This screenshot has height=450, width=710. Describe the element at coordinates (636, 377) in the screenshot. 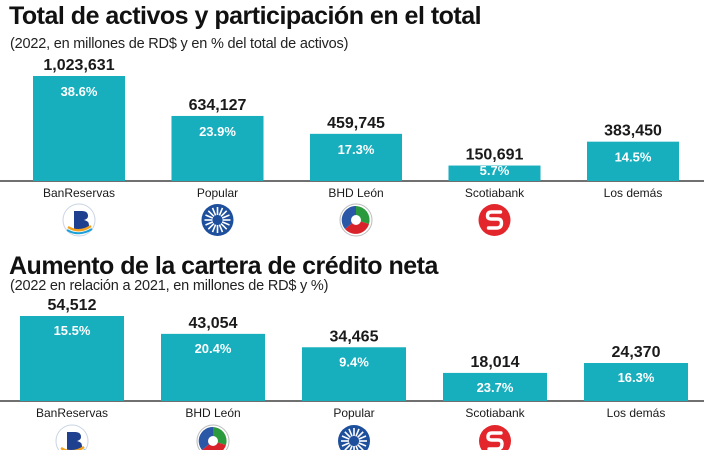

I see `share-label: 16.3%` at that location.